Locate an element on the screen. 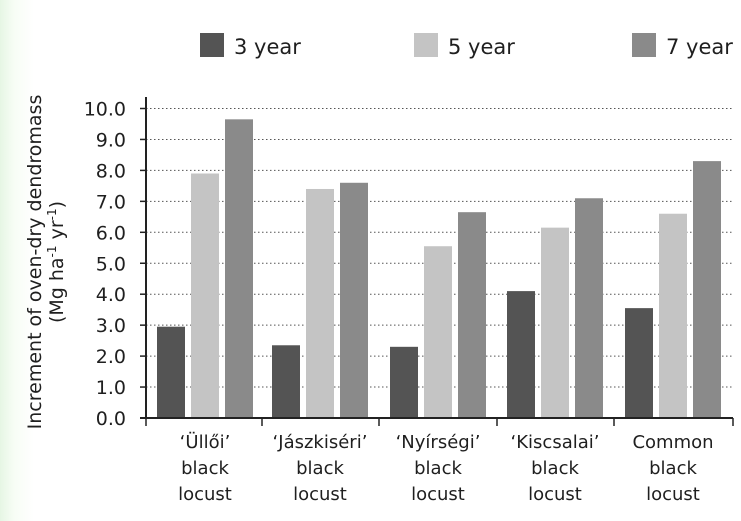 This screenshot has height=521, width=741. y-tick-label: 4.0 is located at coordinates (111, 295).